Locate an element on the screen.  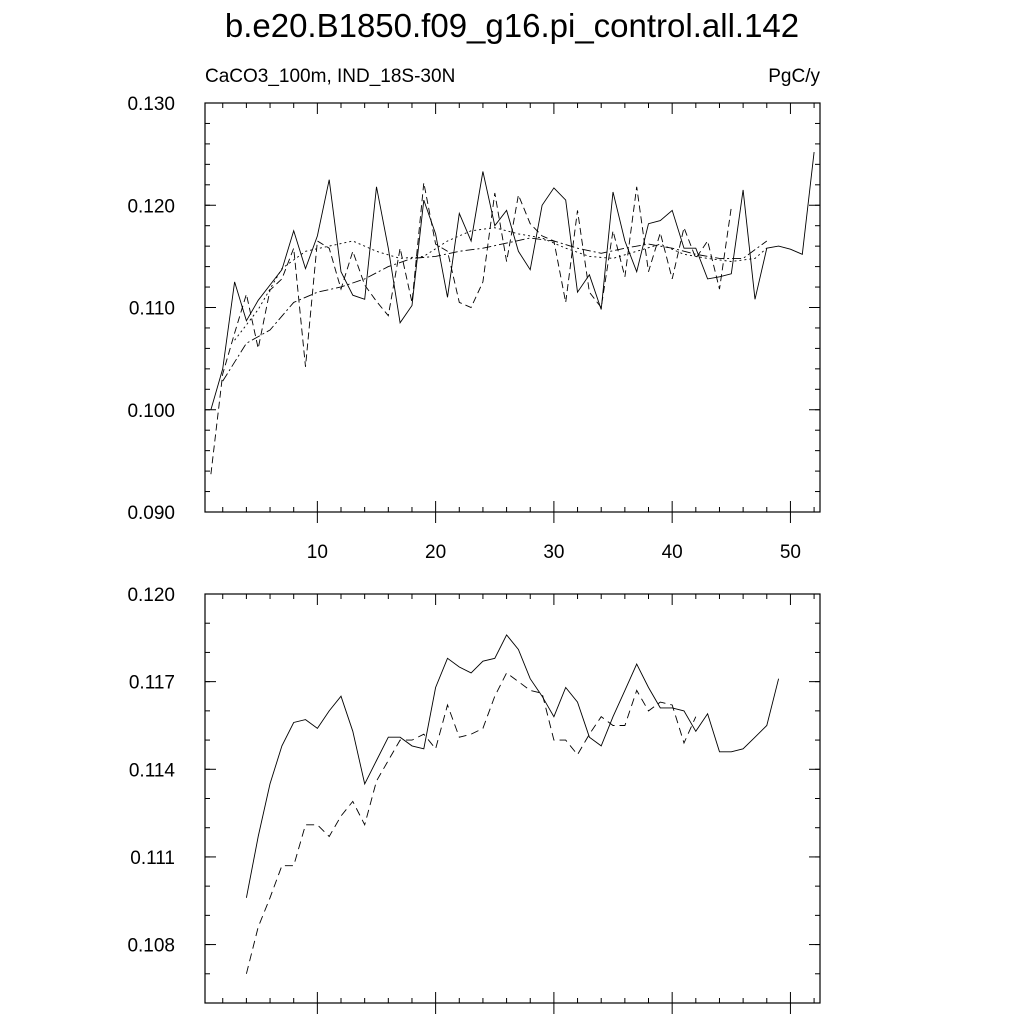
y-tick-label: 0.090 is located at coordinates (151, 513).